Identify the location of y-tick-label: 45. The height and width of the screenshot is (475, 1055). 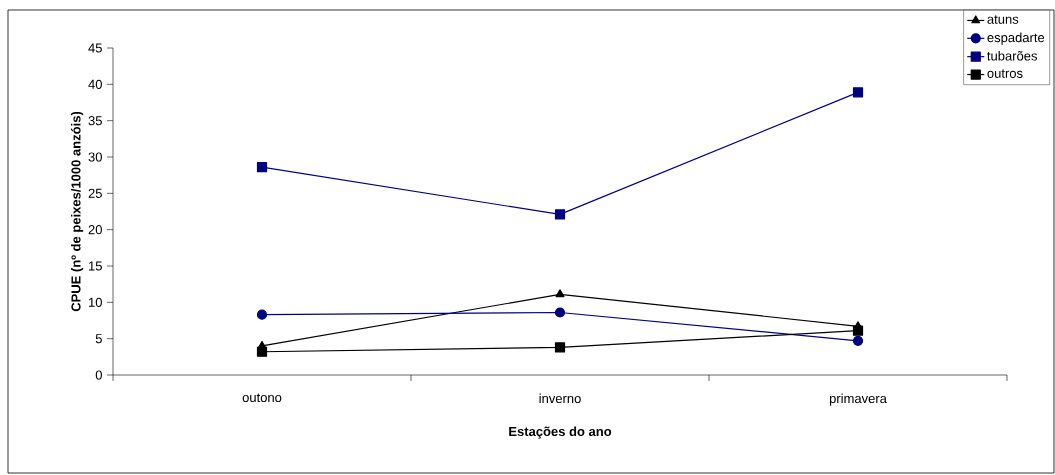
(95, 48).